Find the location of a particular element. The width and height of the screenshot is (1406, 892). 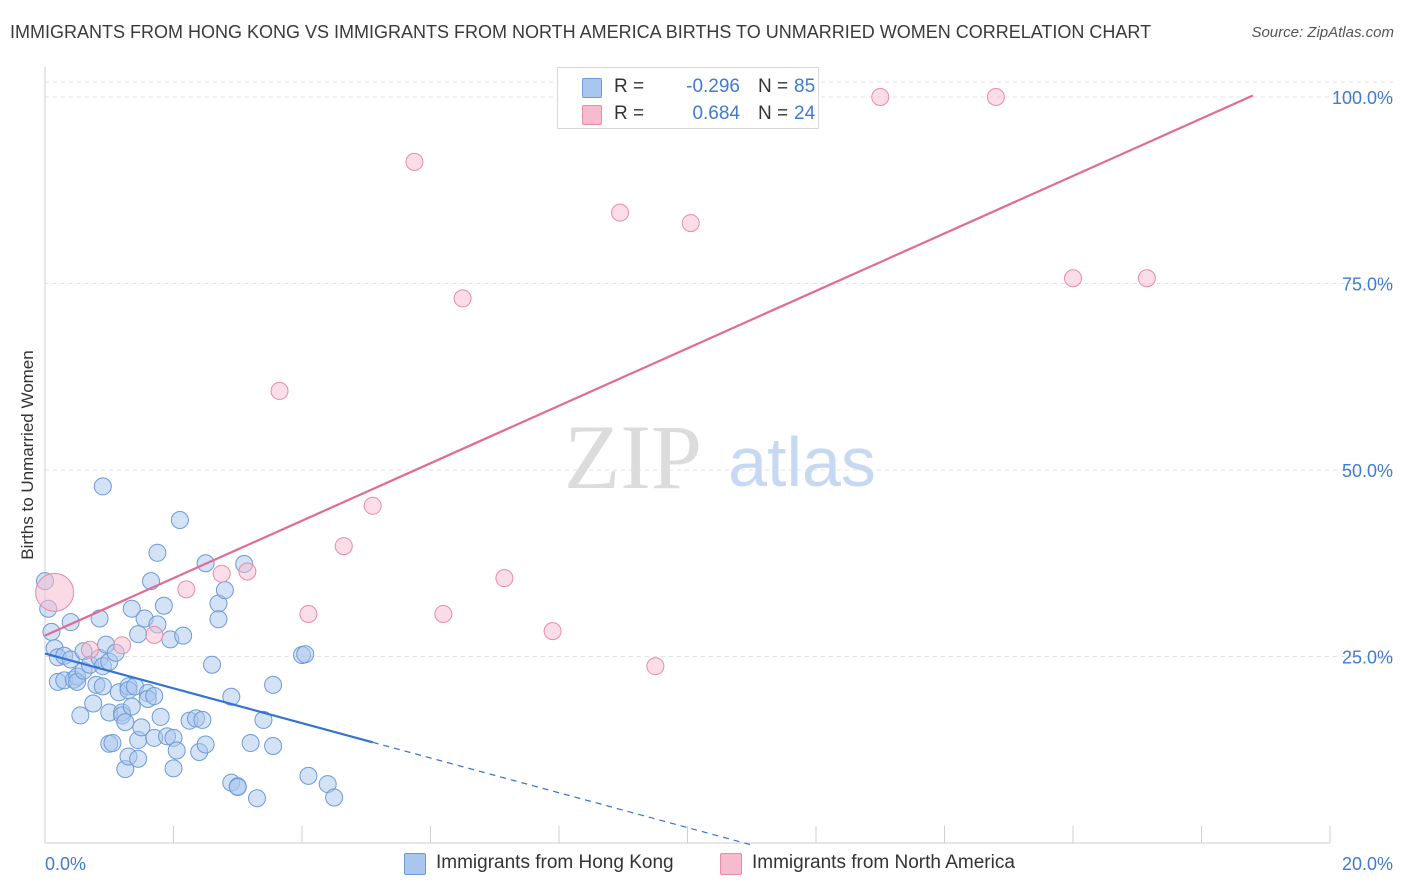

y-tick-label: 100.0% is located at coordinates (1362, 98).